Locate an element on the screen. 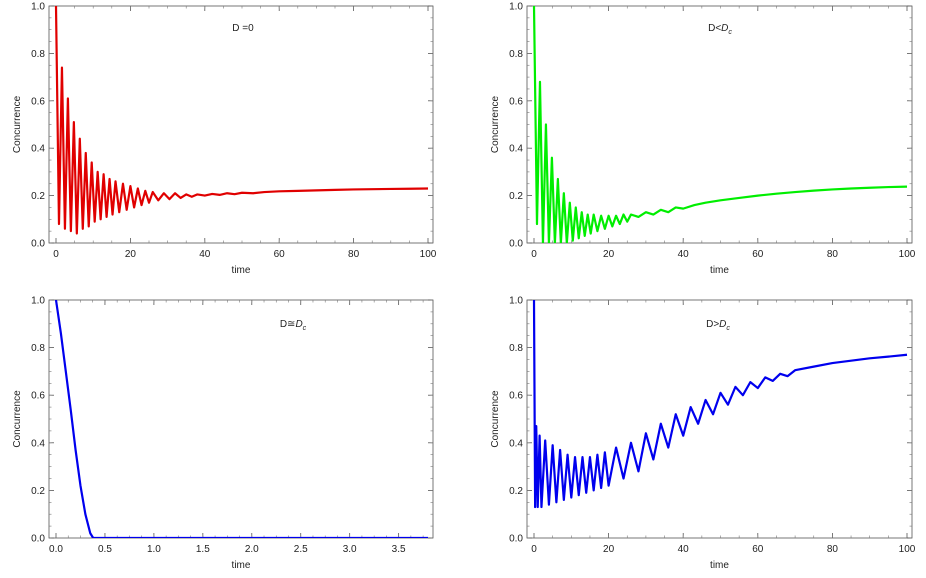  x-tick-label: 0.5 is located at coordinates (105, 549).